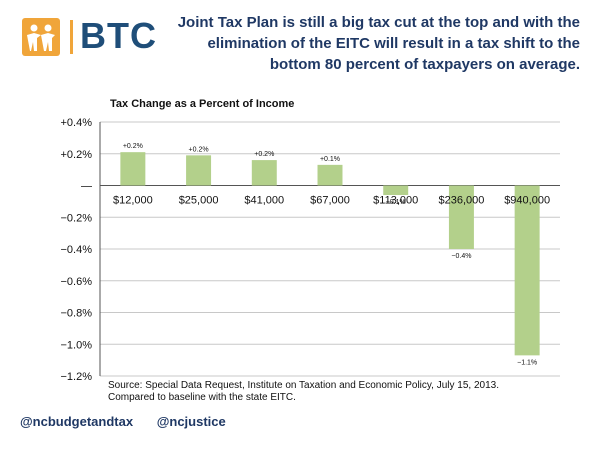 The image size is (600, 449). What do you see at coordinates (77, 123) in the screenshot?
I see `y-tick-label: +0.4%` at bounding box center [77, 123].